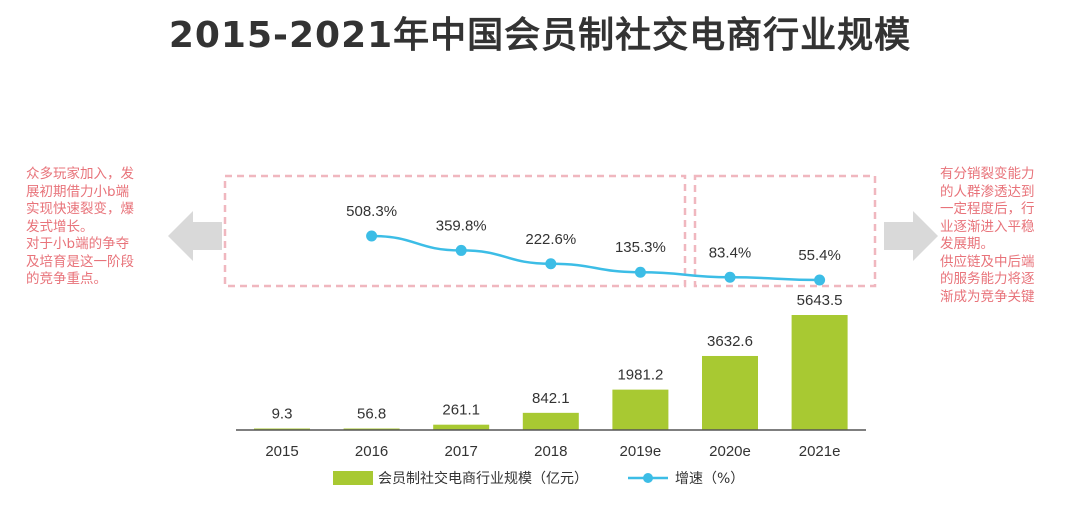 Image resolution: width=1080 pixels, height=511 pixels. Describe the element at coordinates (709, 479) in the screenshot. I see `legend-line-label: 增速（%）` at that location.